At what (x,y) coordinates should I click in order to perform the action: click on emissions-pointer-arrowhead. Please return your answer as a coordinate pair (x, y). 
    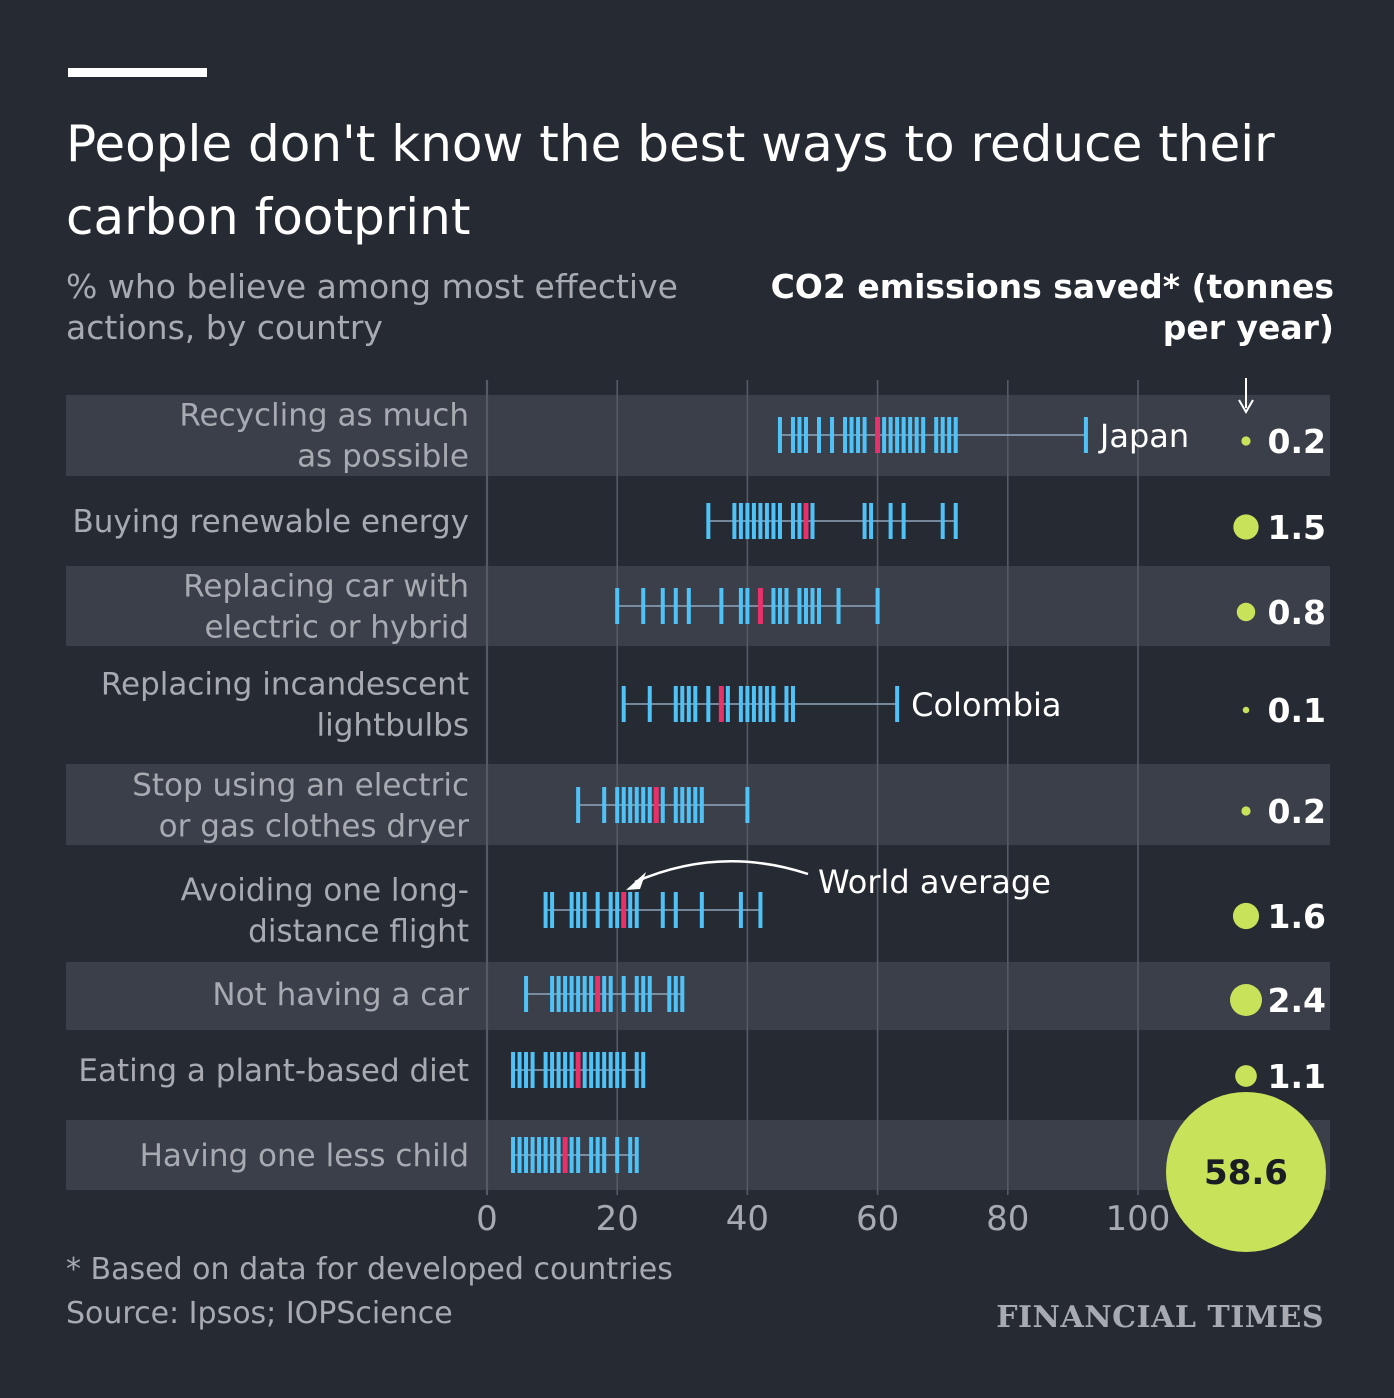
    Looking at the image, I should click on (1246, 406).